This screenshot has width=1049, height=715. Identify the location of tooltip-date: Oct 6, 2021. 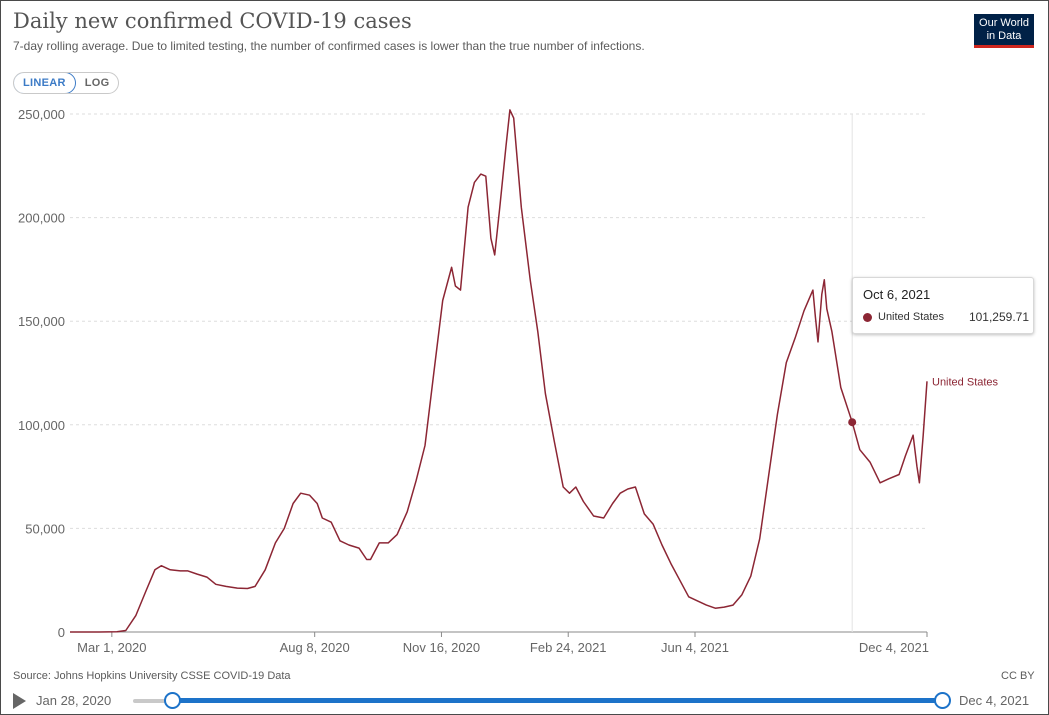
(897, 294).